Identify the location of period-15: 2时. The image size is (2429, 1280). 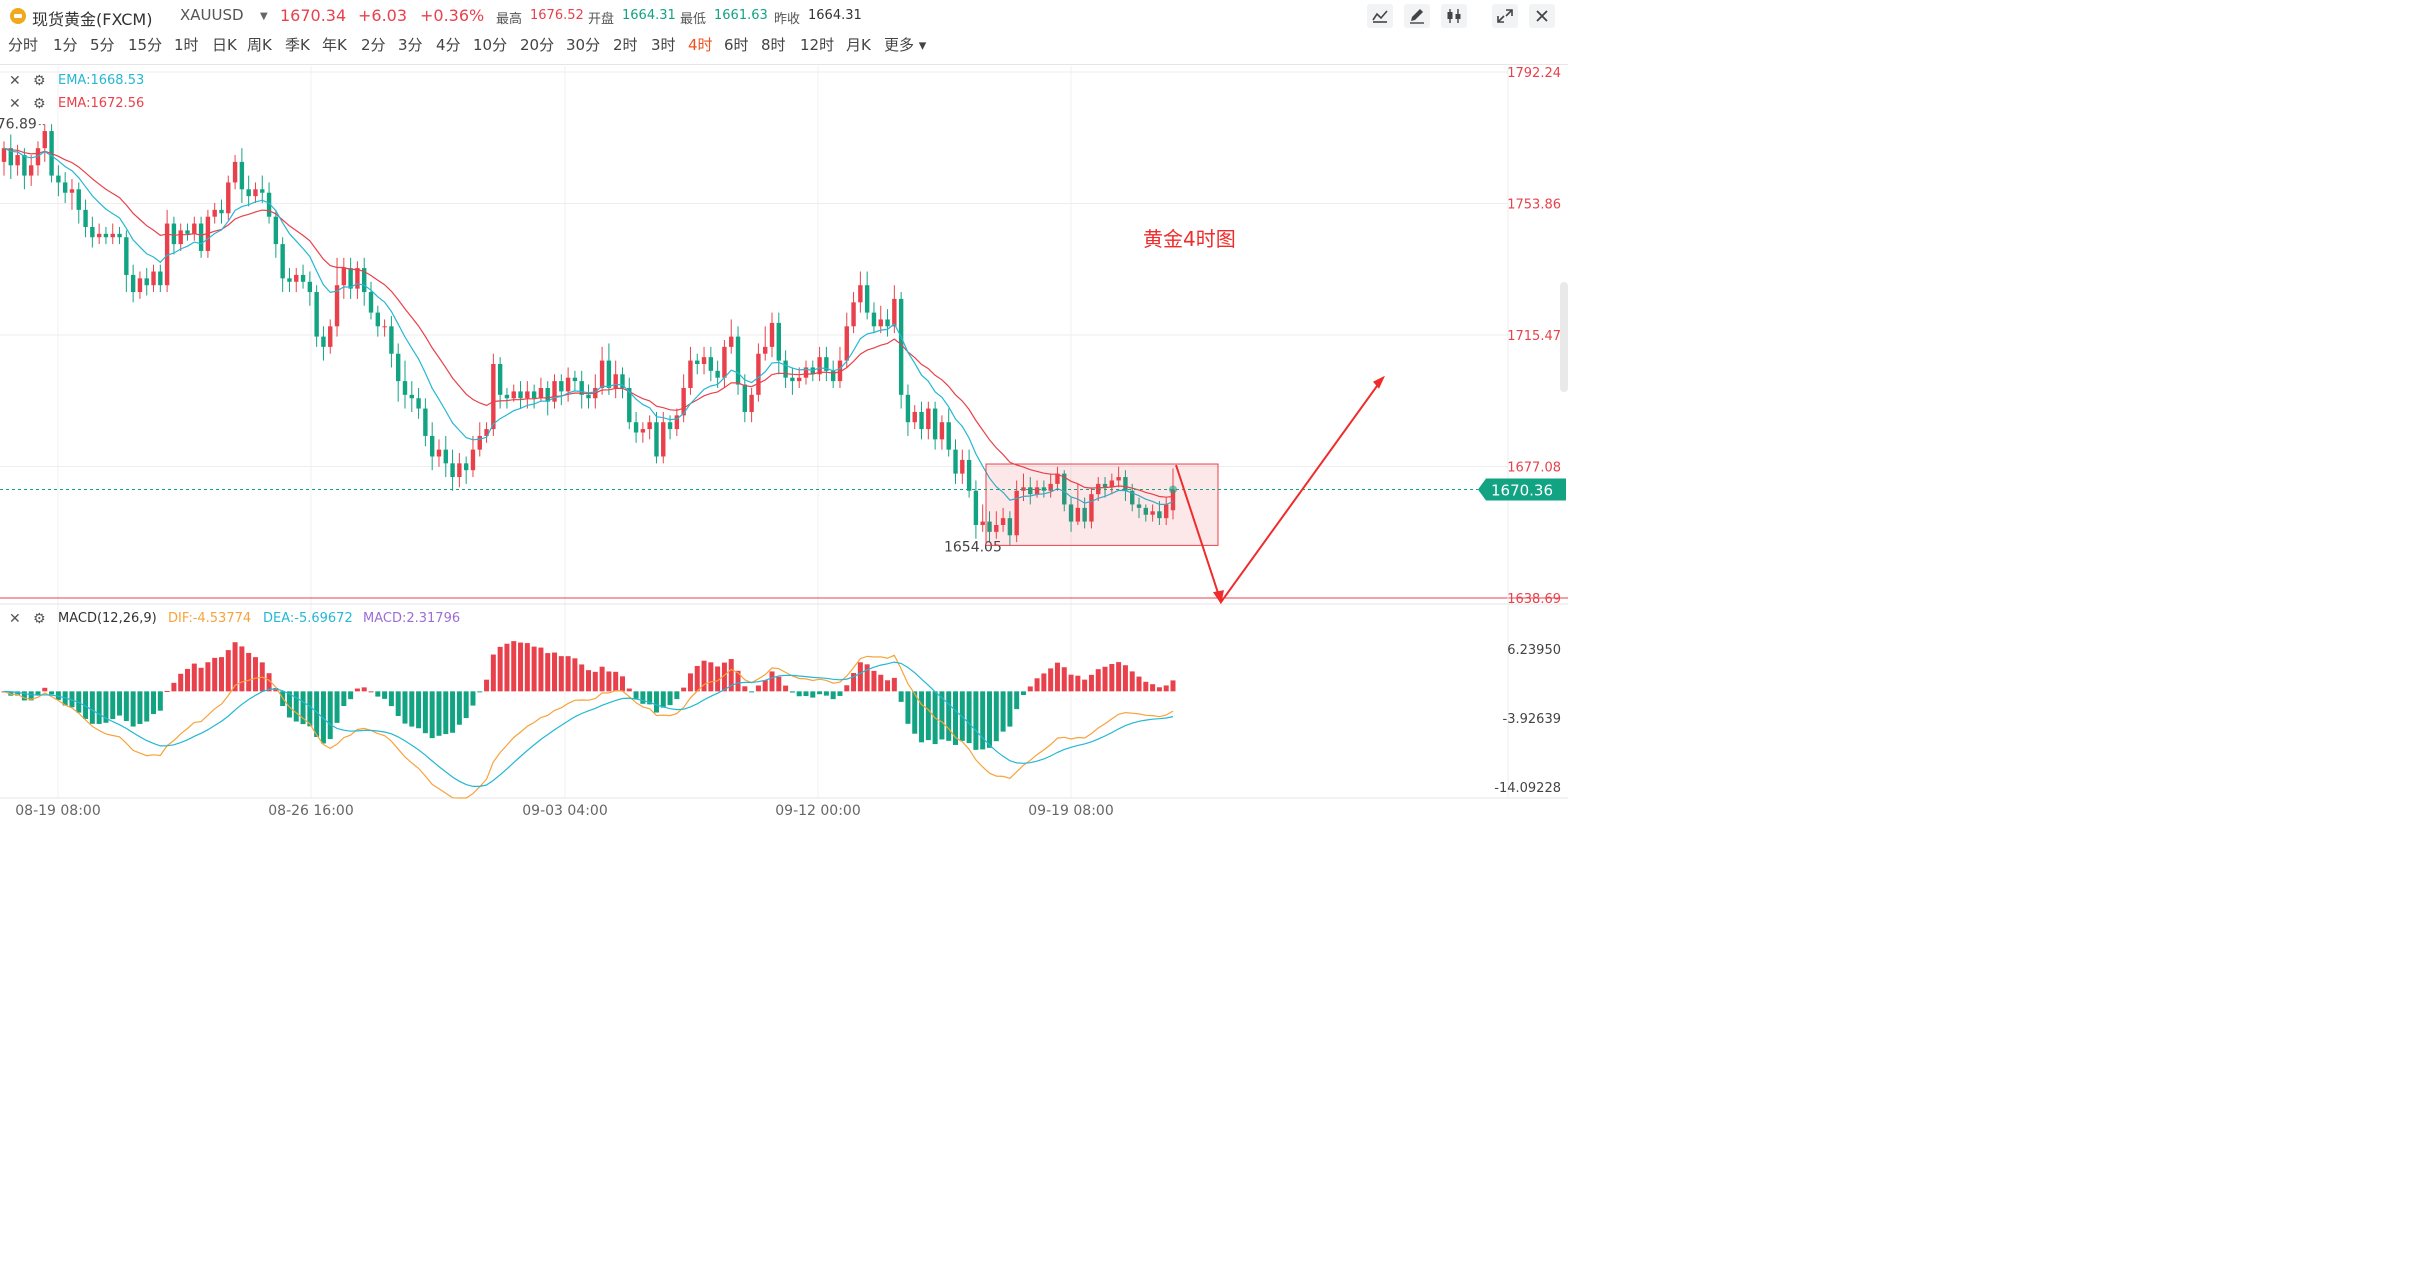
(625, 45).